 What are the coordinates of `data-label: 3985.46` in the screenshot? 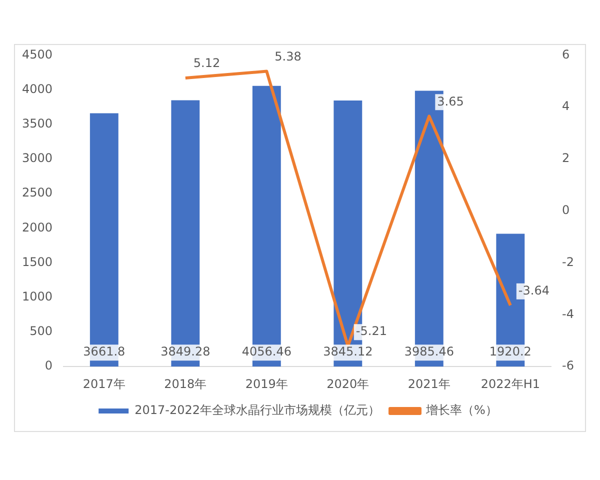 It's located at (429, 351).